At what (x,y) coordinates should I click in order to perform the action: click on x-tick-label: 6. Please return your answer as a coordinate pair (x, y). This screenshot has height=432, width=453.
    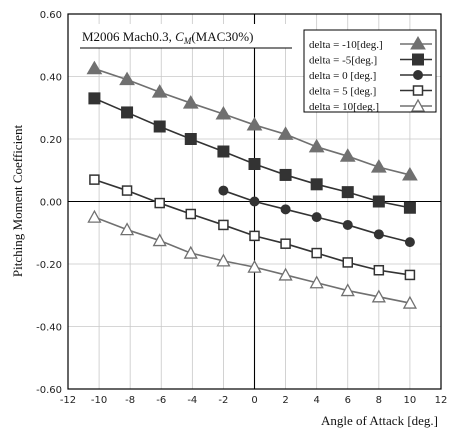
    Looking at the image, I should click on (348, 400).